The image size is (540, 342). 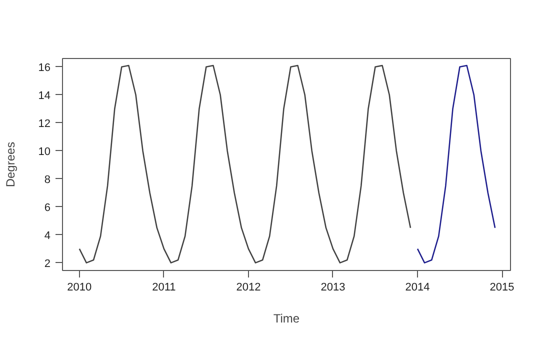 I want to click on y-tick-label: 4, so click(x=47, y=236).